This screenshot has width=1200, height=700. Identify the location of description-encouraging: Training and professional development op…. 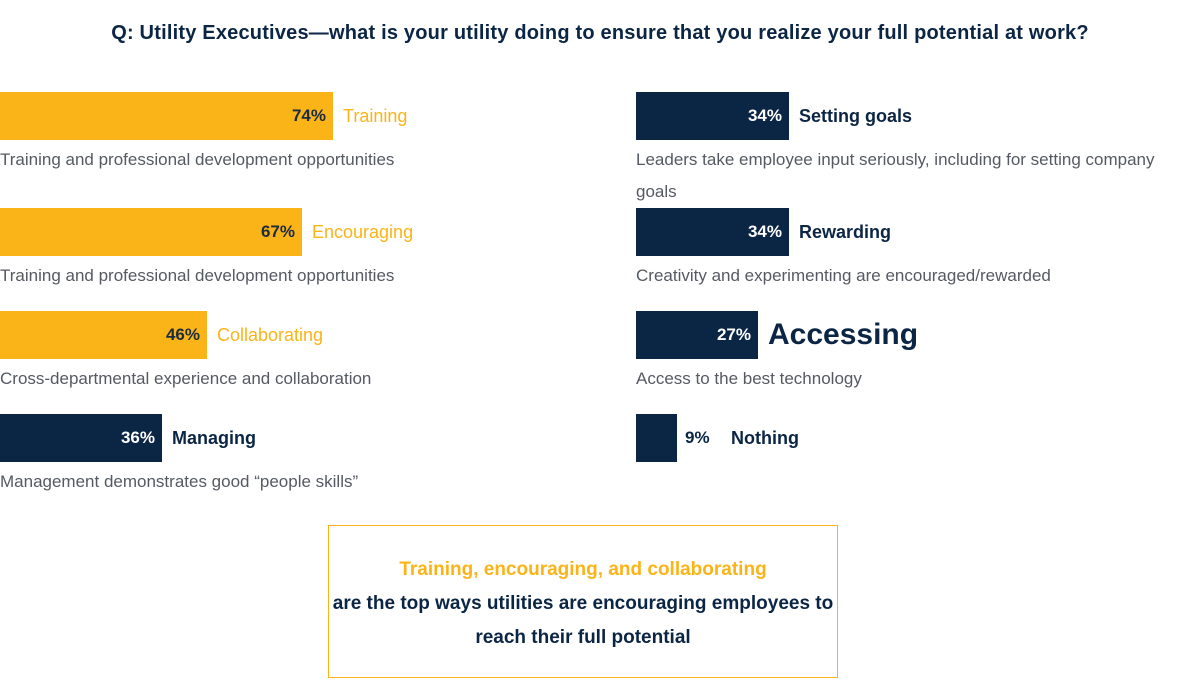
(197, 275).